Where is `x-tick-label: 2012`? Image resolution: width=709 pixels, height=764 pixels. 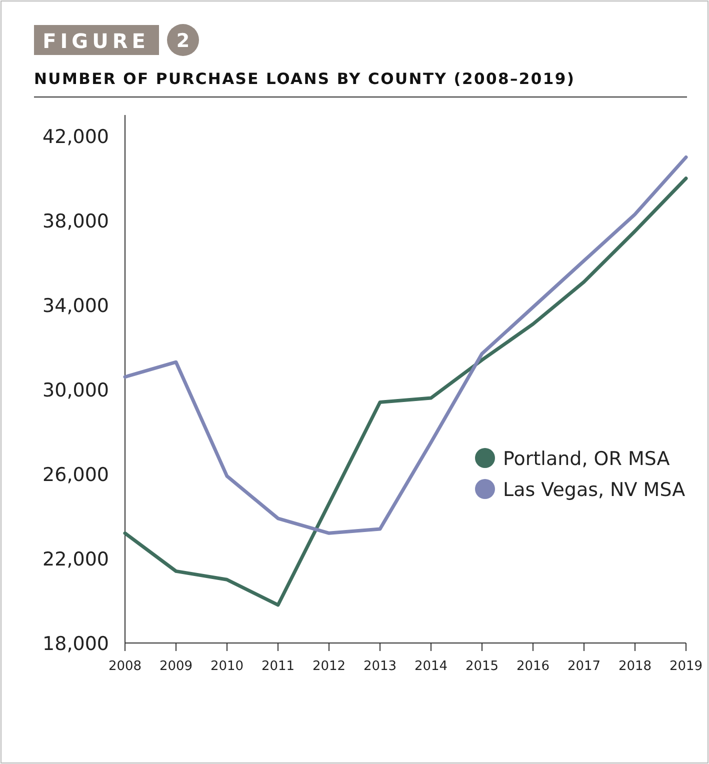
x-tick-label: 2012 is located at coordinates (329, 666).